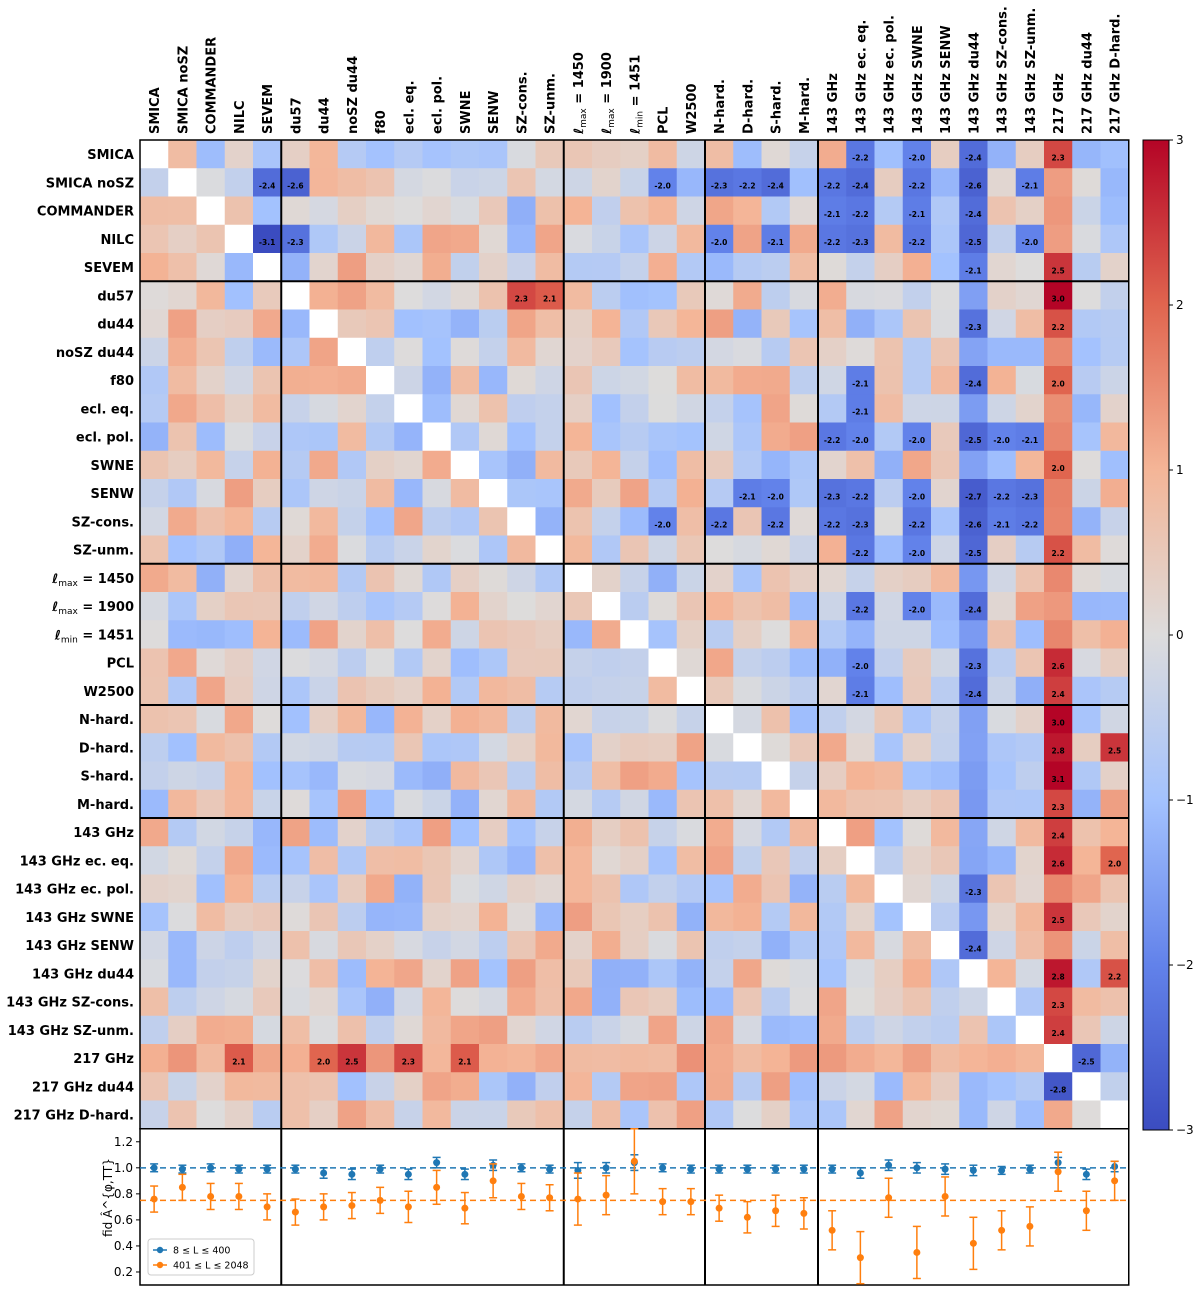 This screenshot has height=1292, width=1200. Describe the element at coordinates (107, 409) in the screenshot. I see `row-label: ecl. eq.` at that location.